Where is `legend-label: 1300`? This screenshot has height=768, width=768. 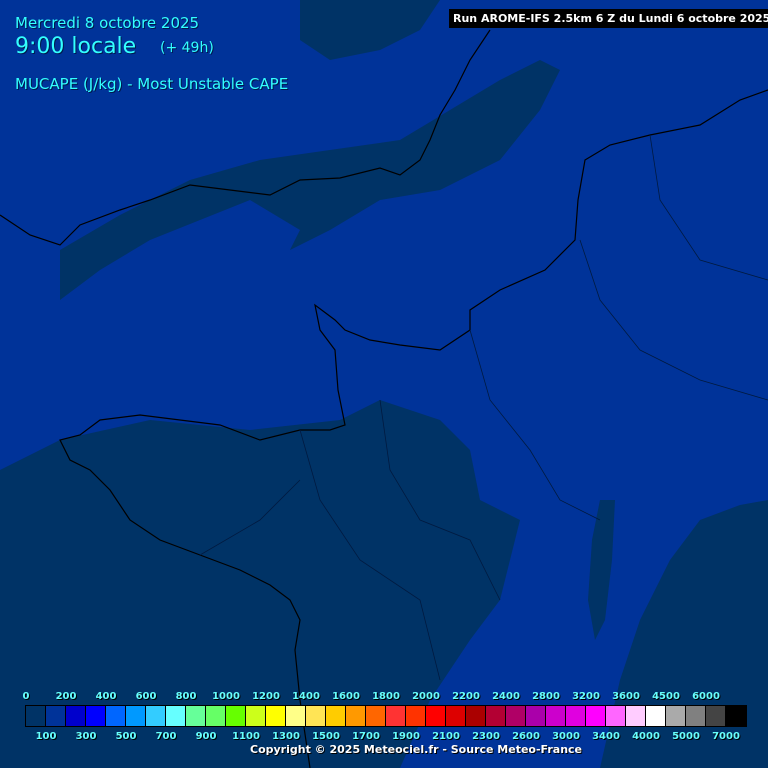
legend-label: 1300 is located at coordinates (286, 736).